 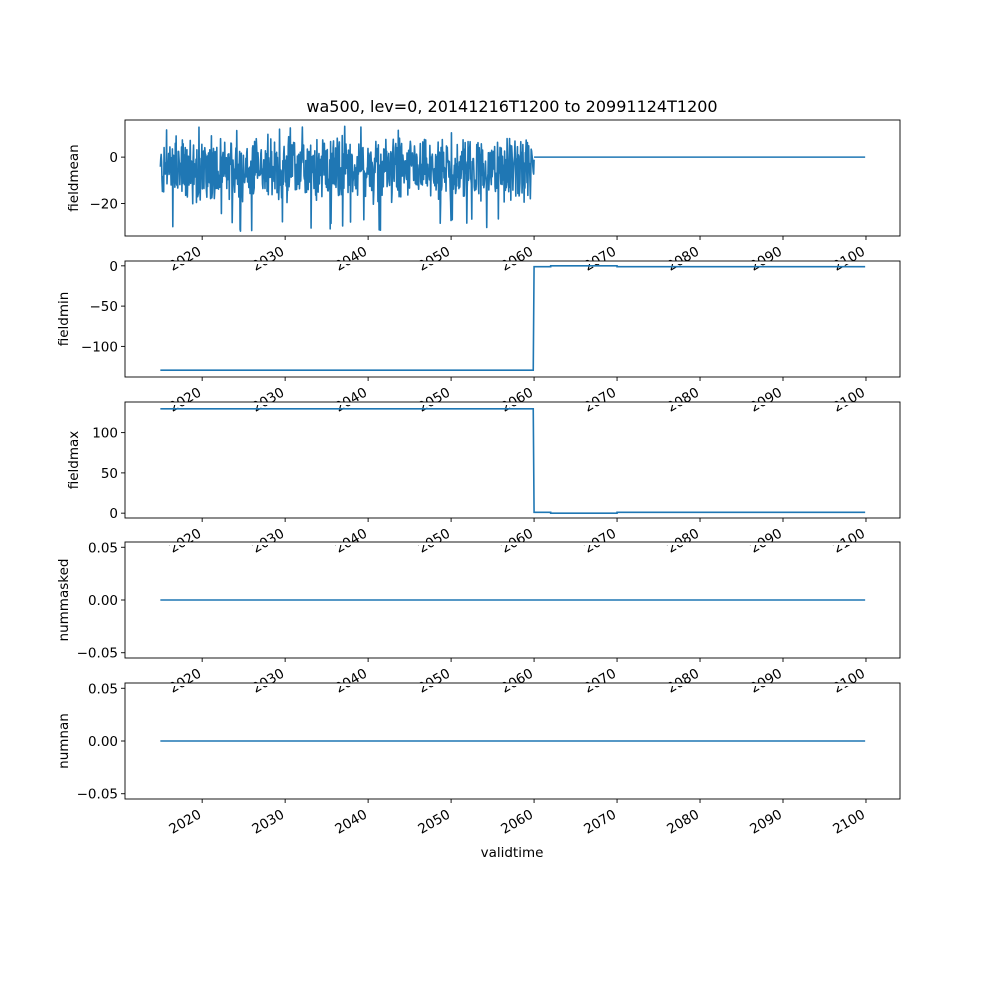 I want to click on y-tick-label-fieldmin: −100, so click(x=99, y=347).